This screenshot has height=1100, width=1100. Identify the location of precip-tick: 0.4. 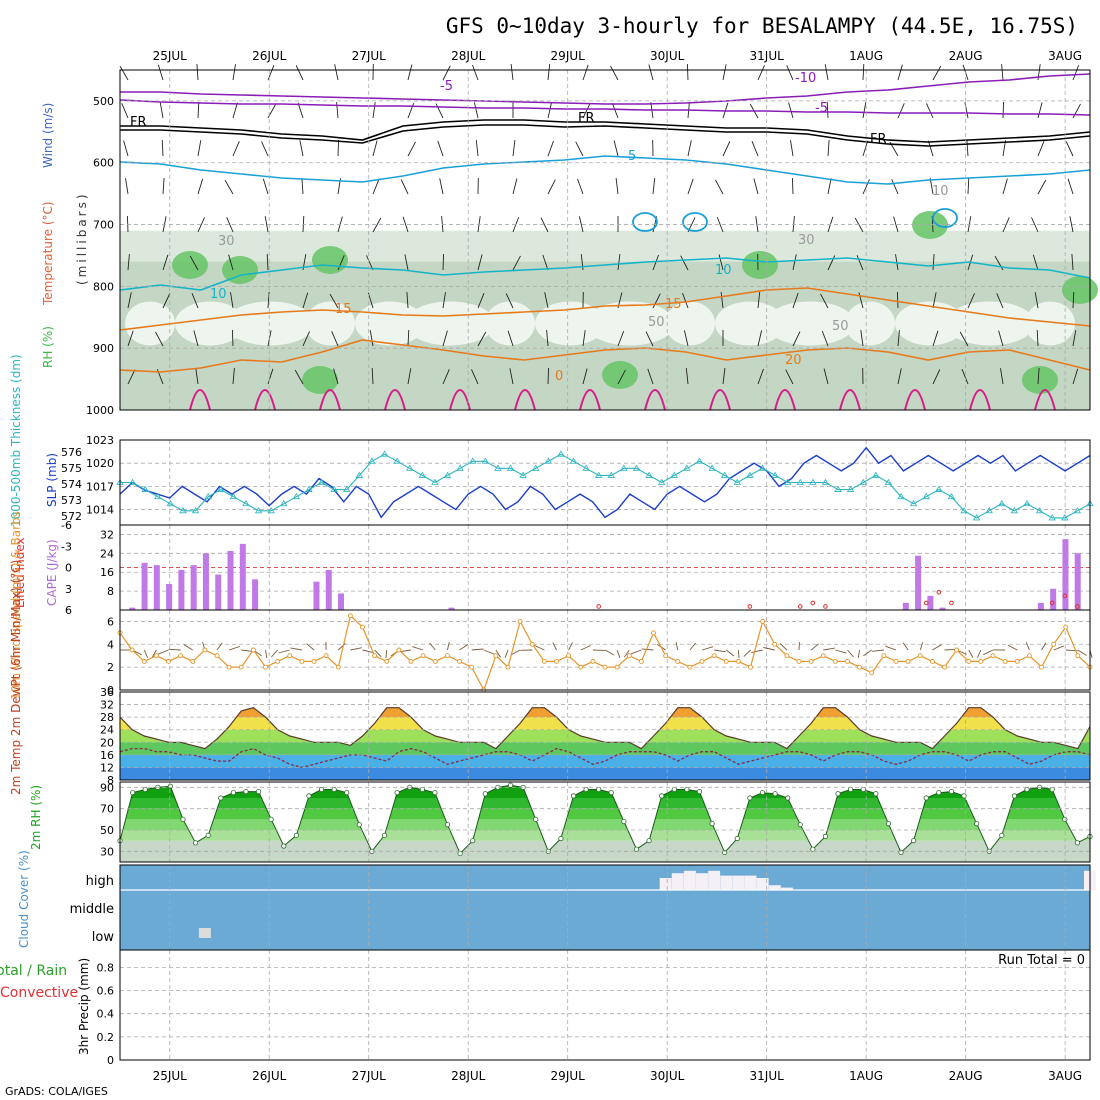
(106, 1014).